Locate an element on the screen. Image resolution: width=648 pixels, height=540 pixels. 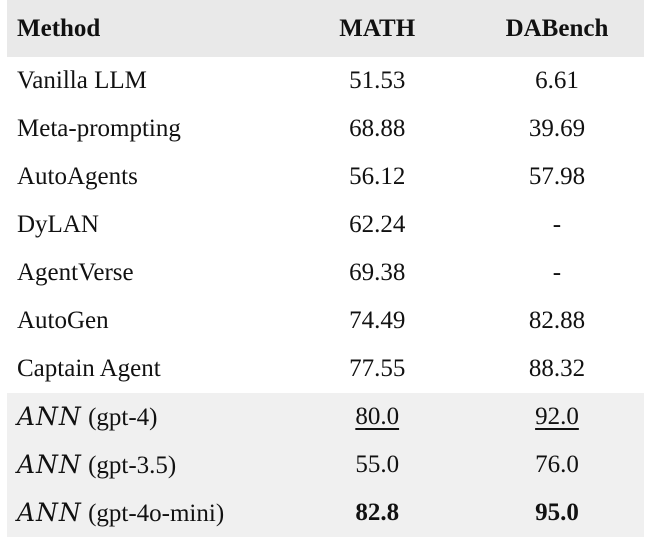
header-method: Method is located at coordinates (59, 28).